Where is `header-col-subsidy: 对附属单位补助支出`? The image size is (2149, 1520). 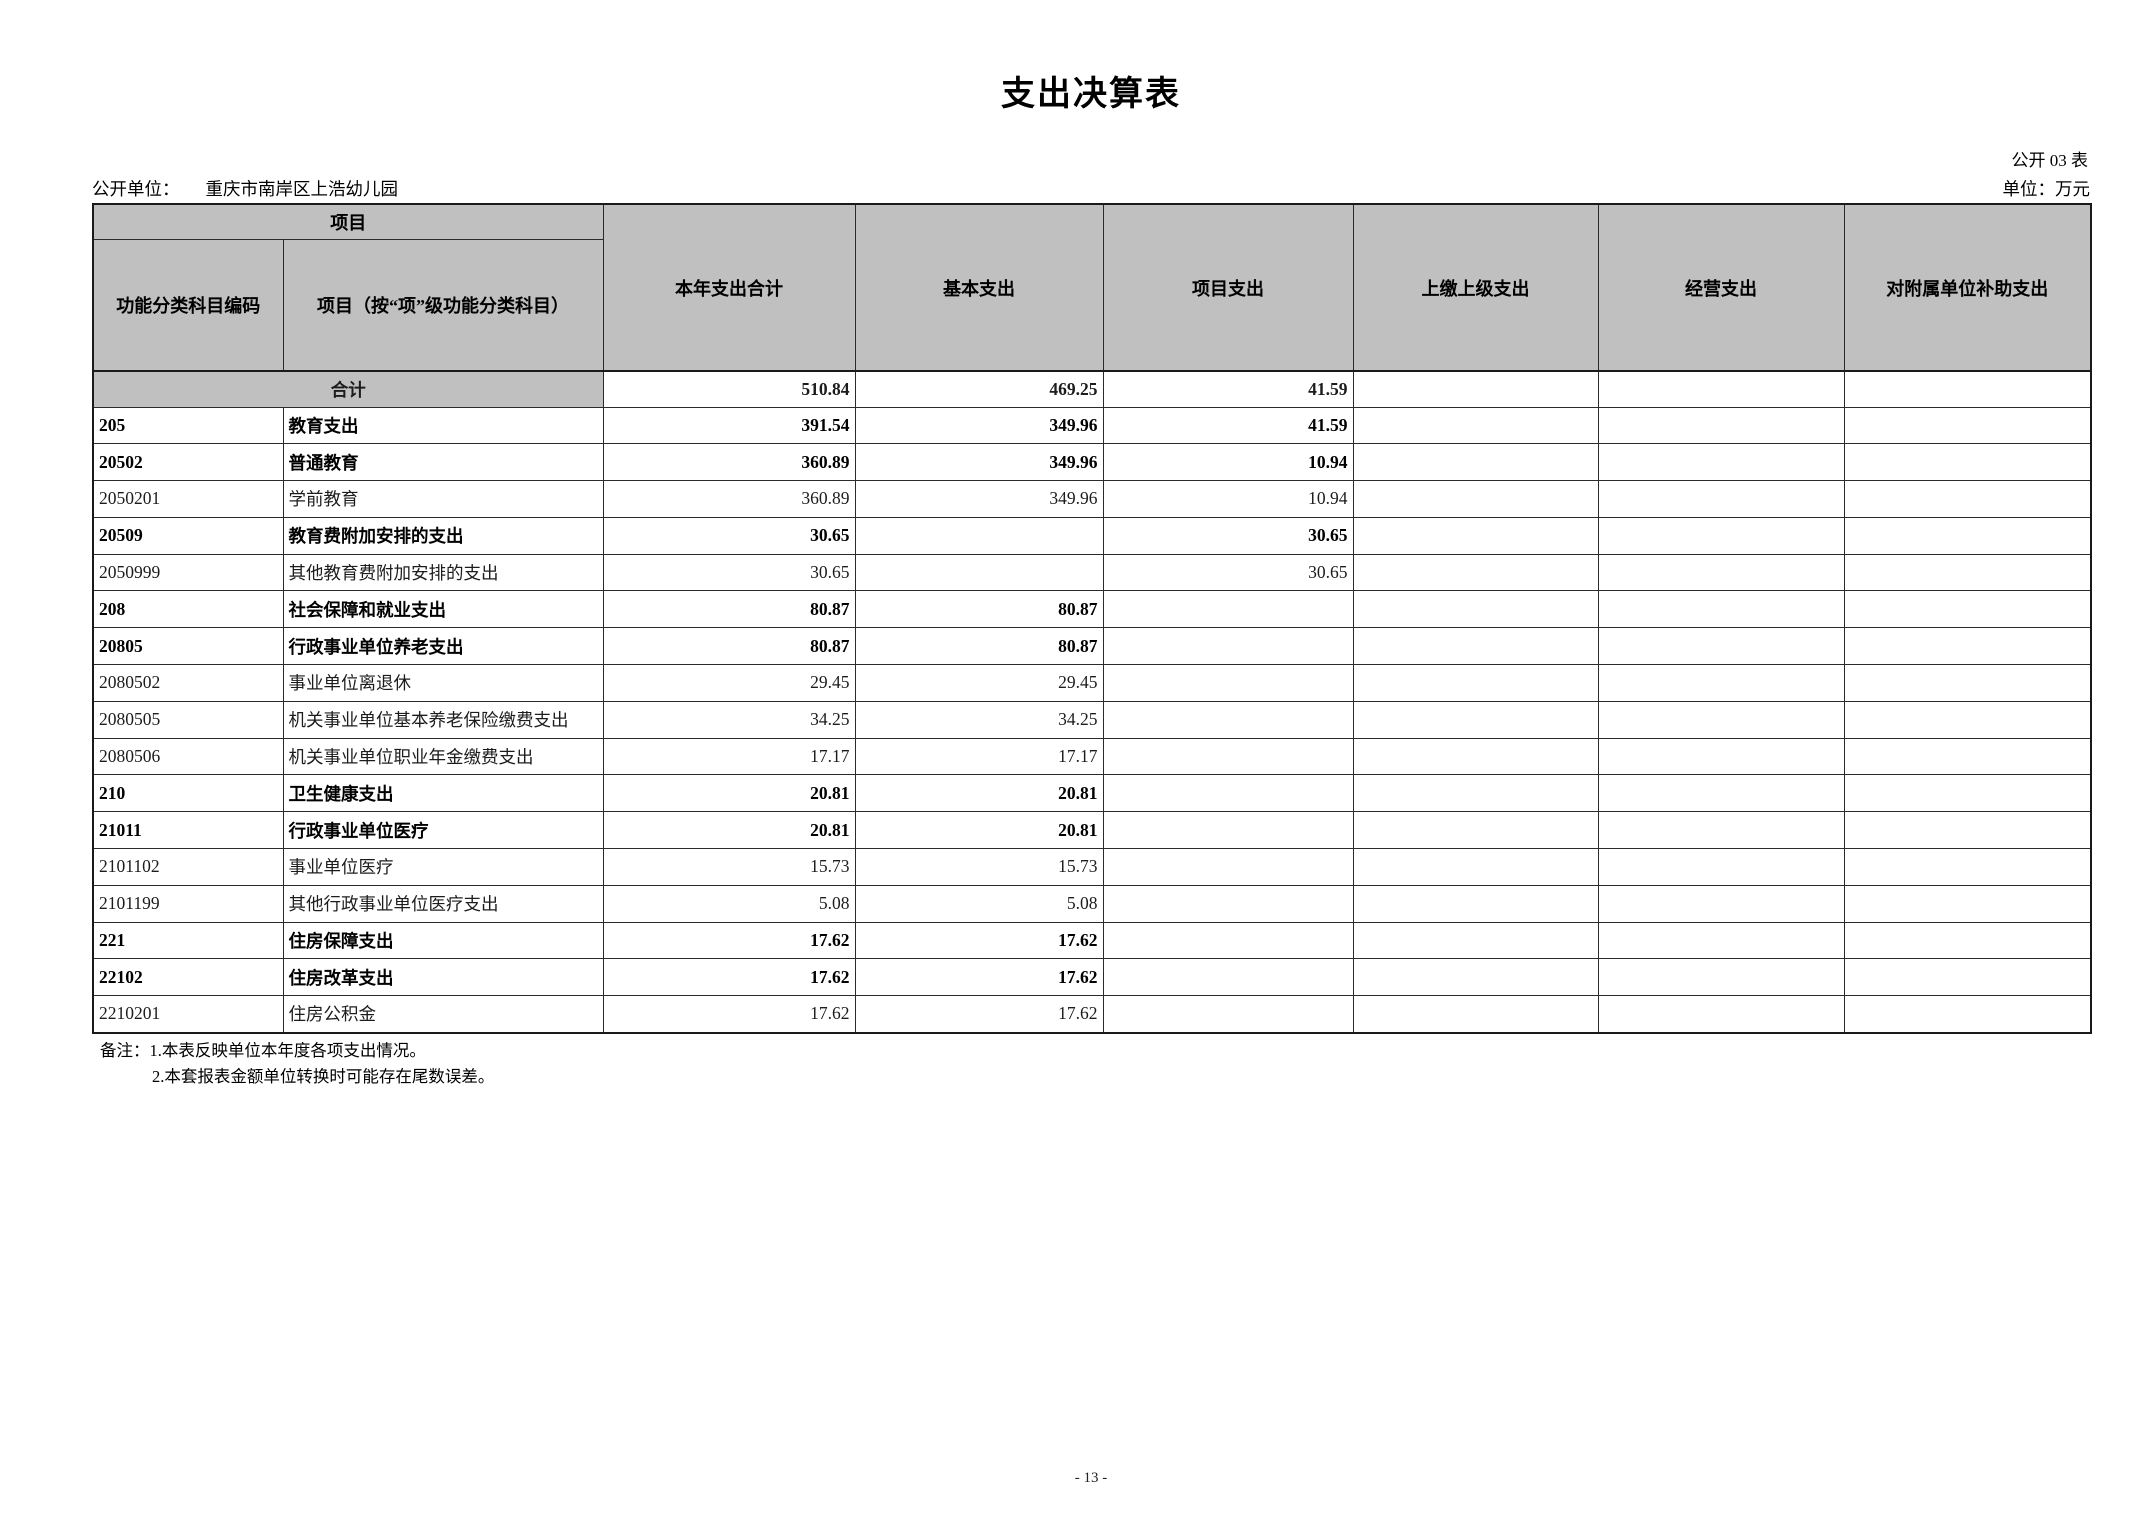 header-col-subsidy: 对附属单位补助支出 is located at coordinates (1967, 287).